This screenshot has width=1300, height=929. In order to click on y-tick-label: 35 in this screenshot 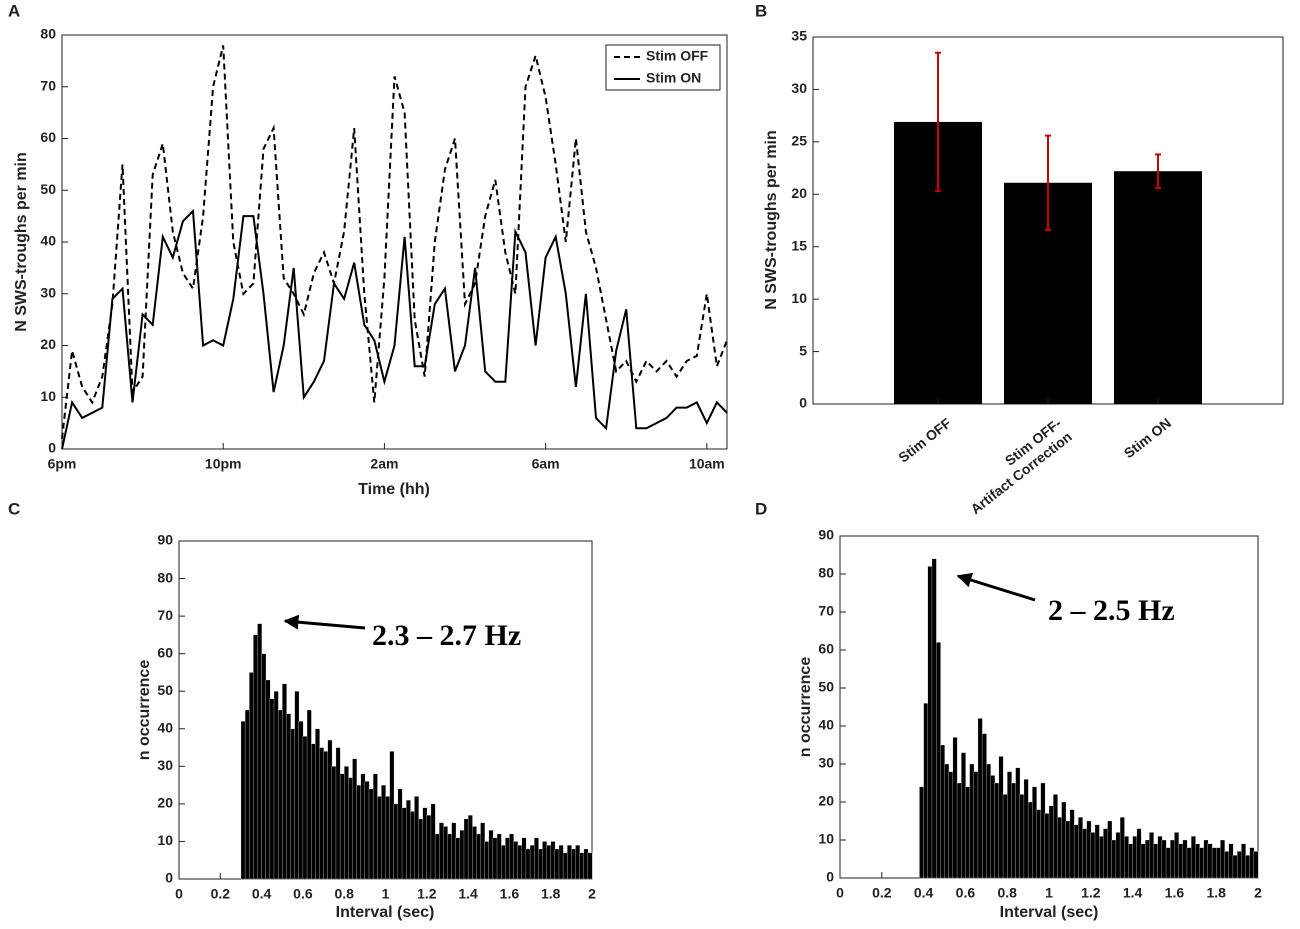, I will do `click(799, 36)`.